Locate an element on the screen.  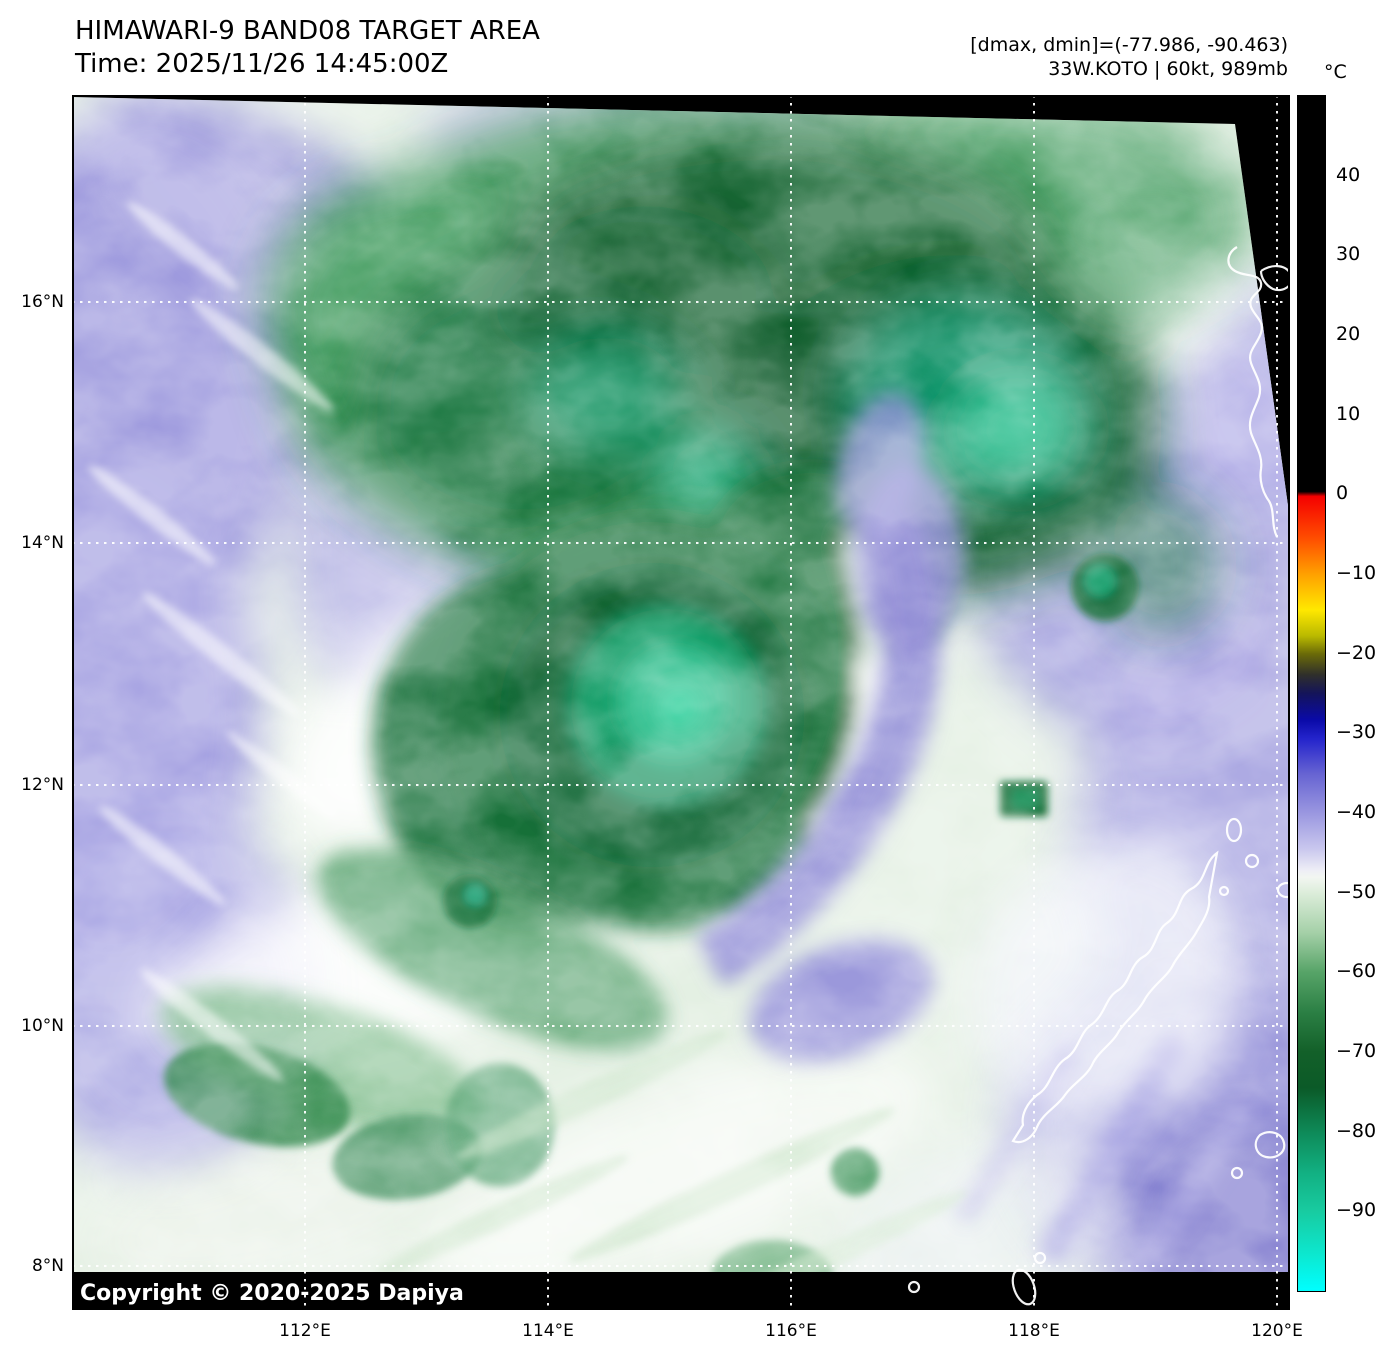
lon-tick-label: 114°E is located at coordinates (548, 1331).